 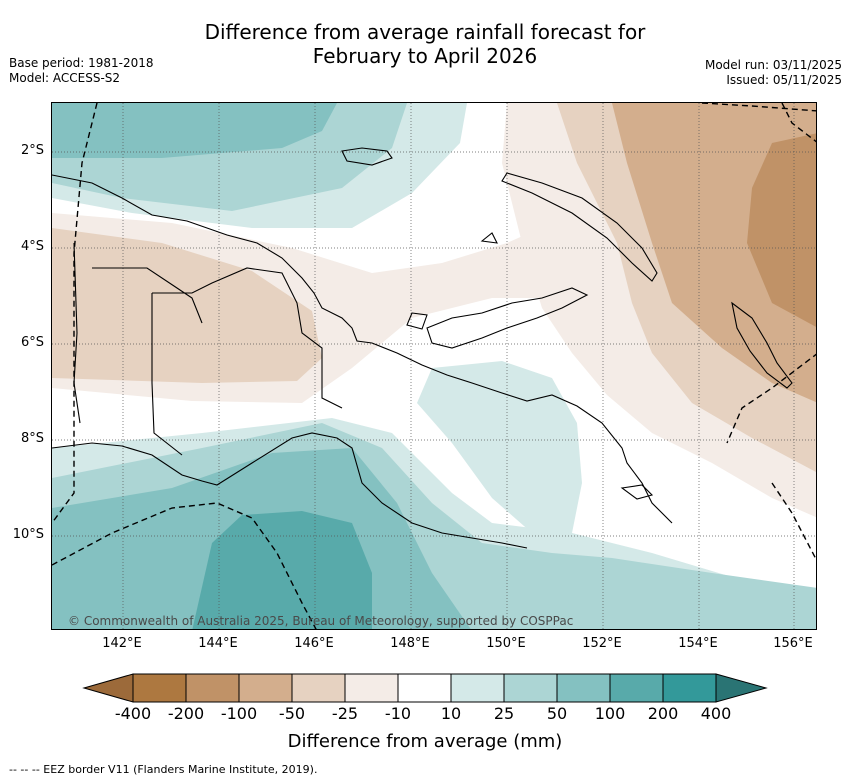 What do you see at coordinates (292, 713) in the screenshot?
I see `colorbar-tick-label: -50` at bounding box center [292, 713].